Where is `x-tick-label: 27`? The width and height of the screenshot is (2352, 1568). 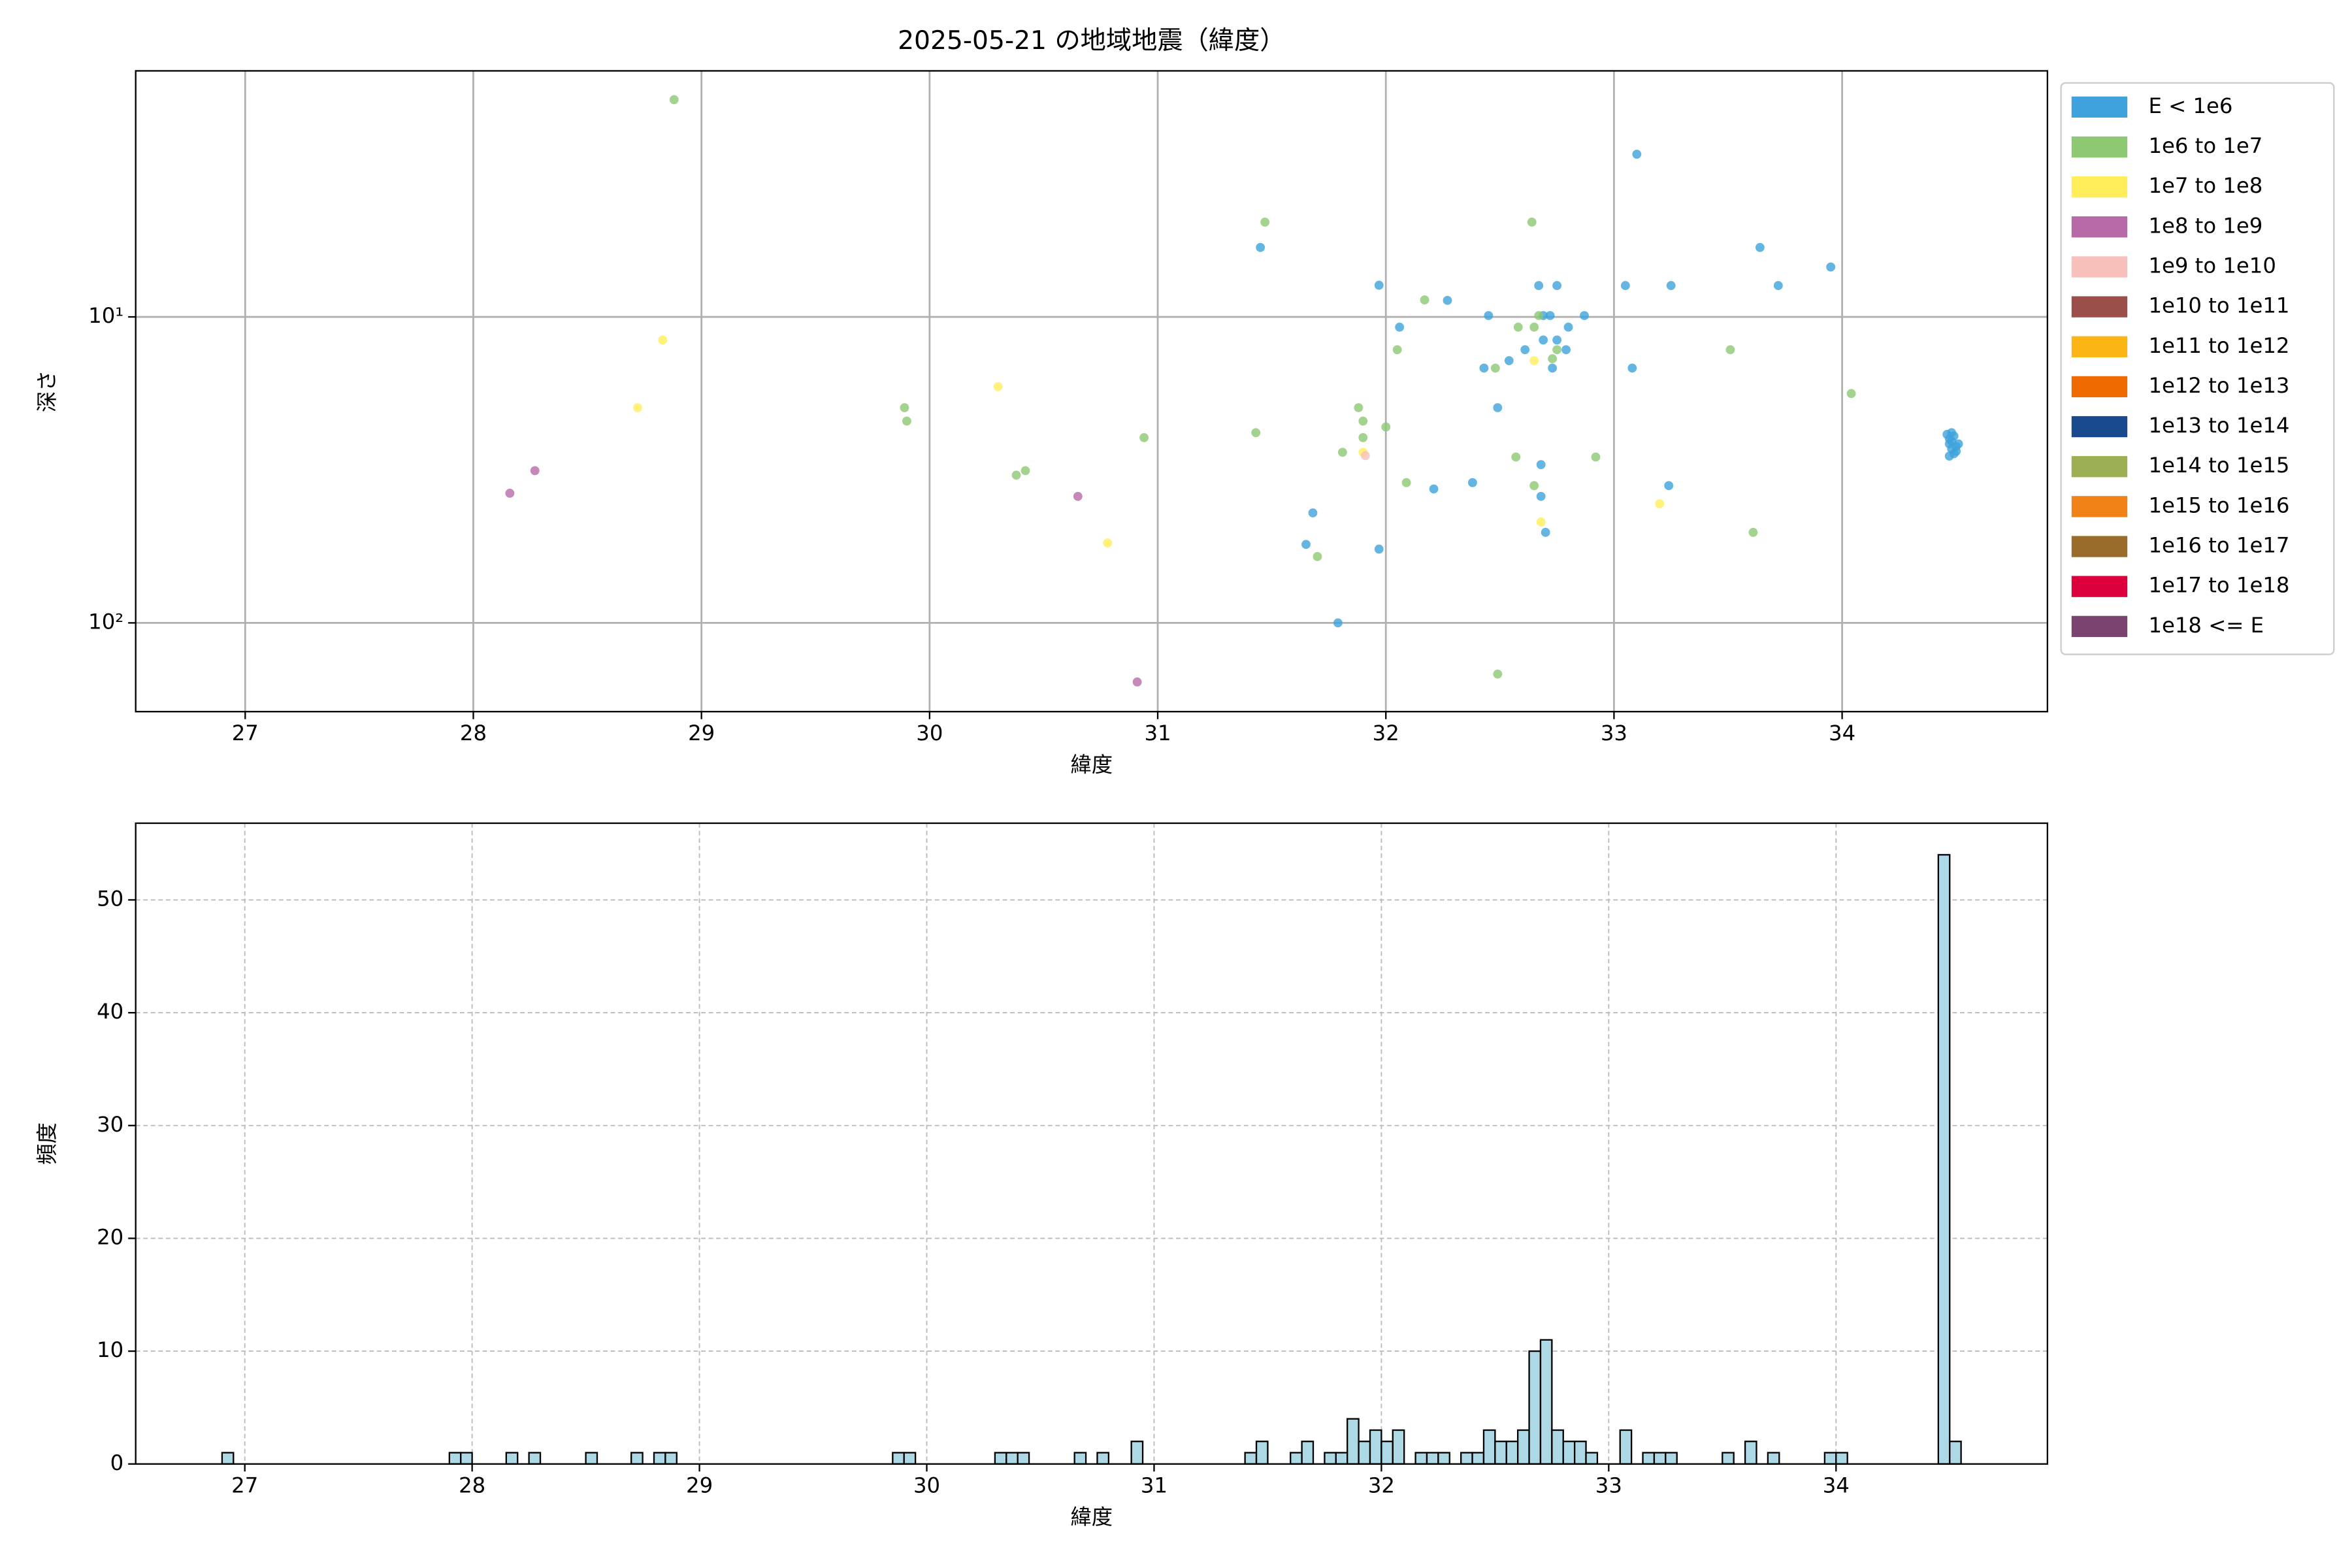
x-tick-label: 27 is located at coordinates (244, 1485).